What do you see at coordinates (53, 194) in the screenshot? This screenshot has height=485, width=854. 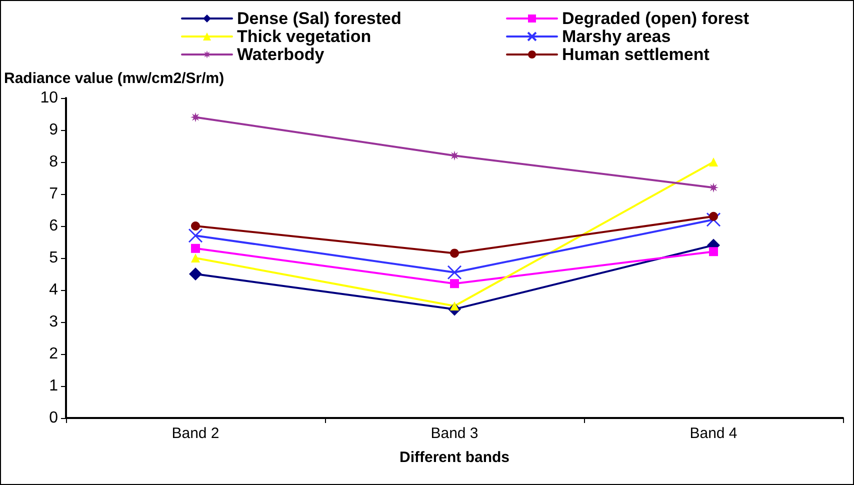 I see `y-tick-label: 7` at bounding box center [53, 194].